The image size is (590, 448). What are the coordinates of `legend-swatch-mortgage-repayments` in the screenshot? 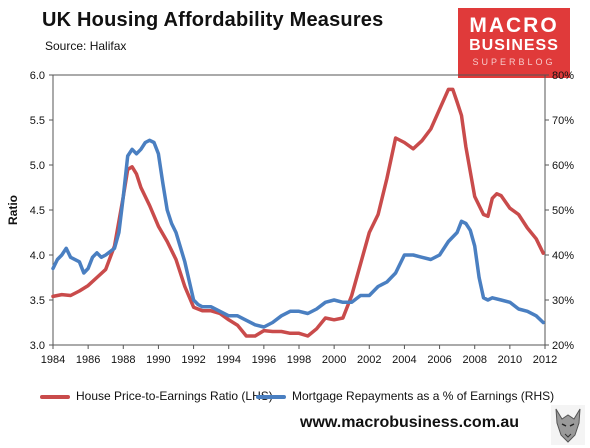 It's located at (271, 396).